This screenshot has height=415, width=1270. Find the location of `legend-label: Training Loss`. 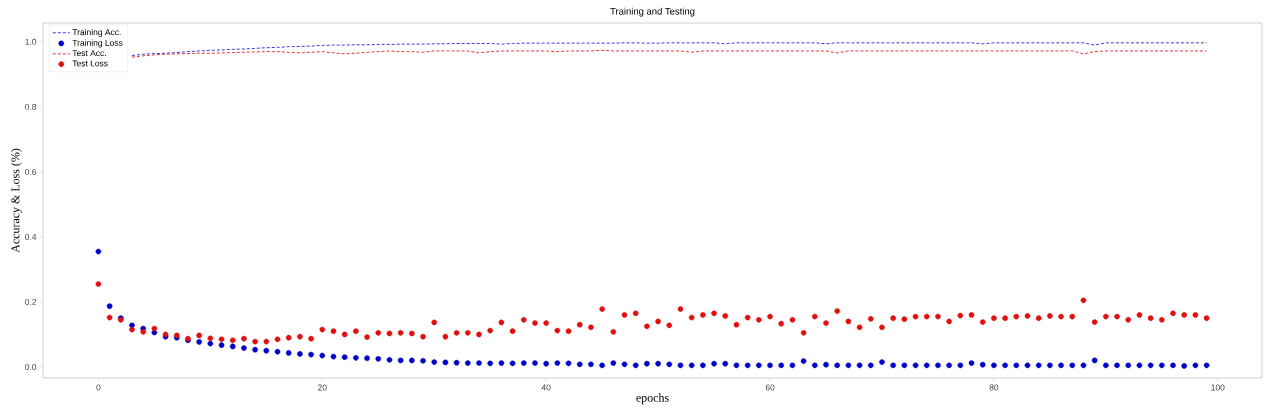

legend-label: Training Loss is located at coordinates (97, 43).